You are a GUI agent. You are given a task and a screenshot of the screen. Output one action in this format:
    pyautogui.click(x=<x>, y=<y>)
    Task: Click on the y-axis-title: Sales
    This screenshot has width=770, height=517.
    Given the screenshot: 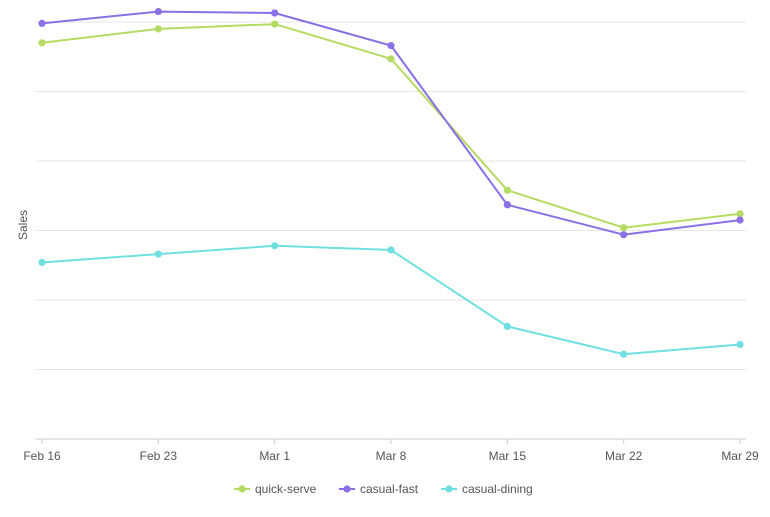 What is the action you would take?
    pyautogui.click(x=23, y=225)
    